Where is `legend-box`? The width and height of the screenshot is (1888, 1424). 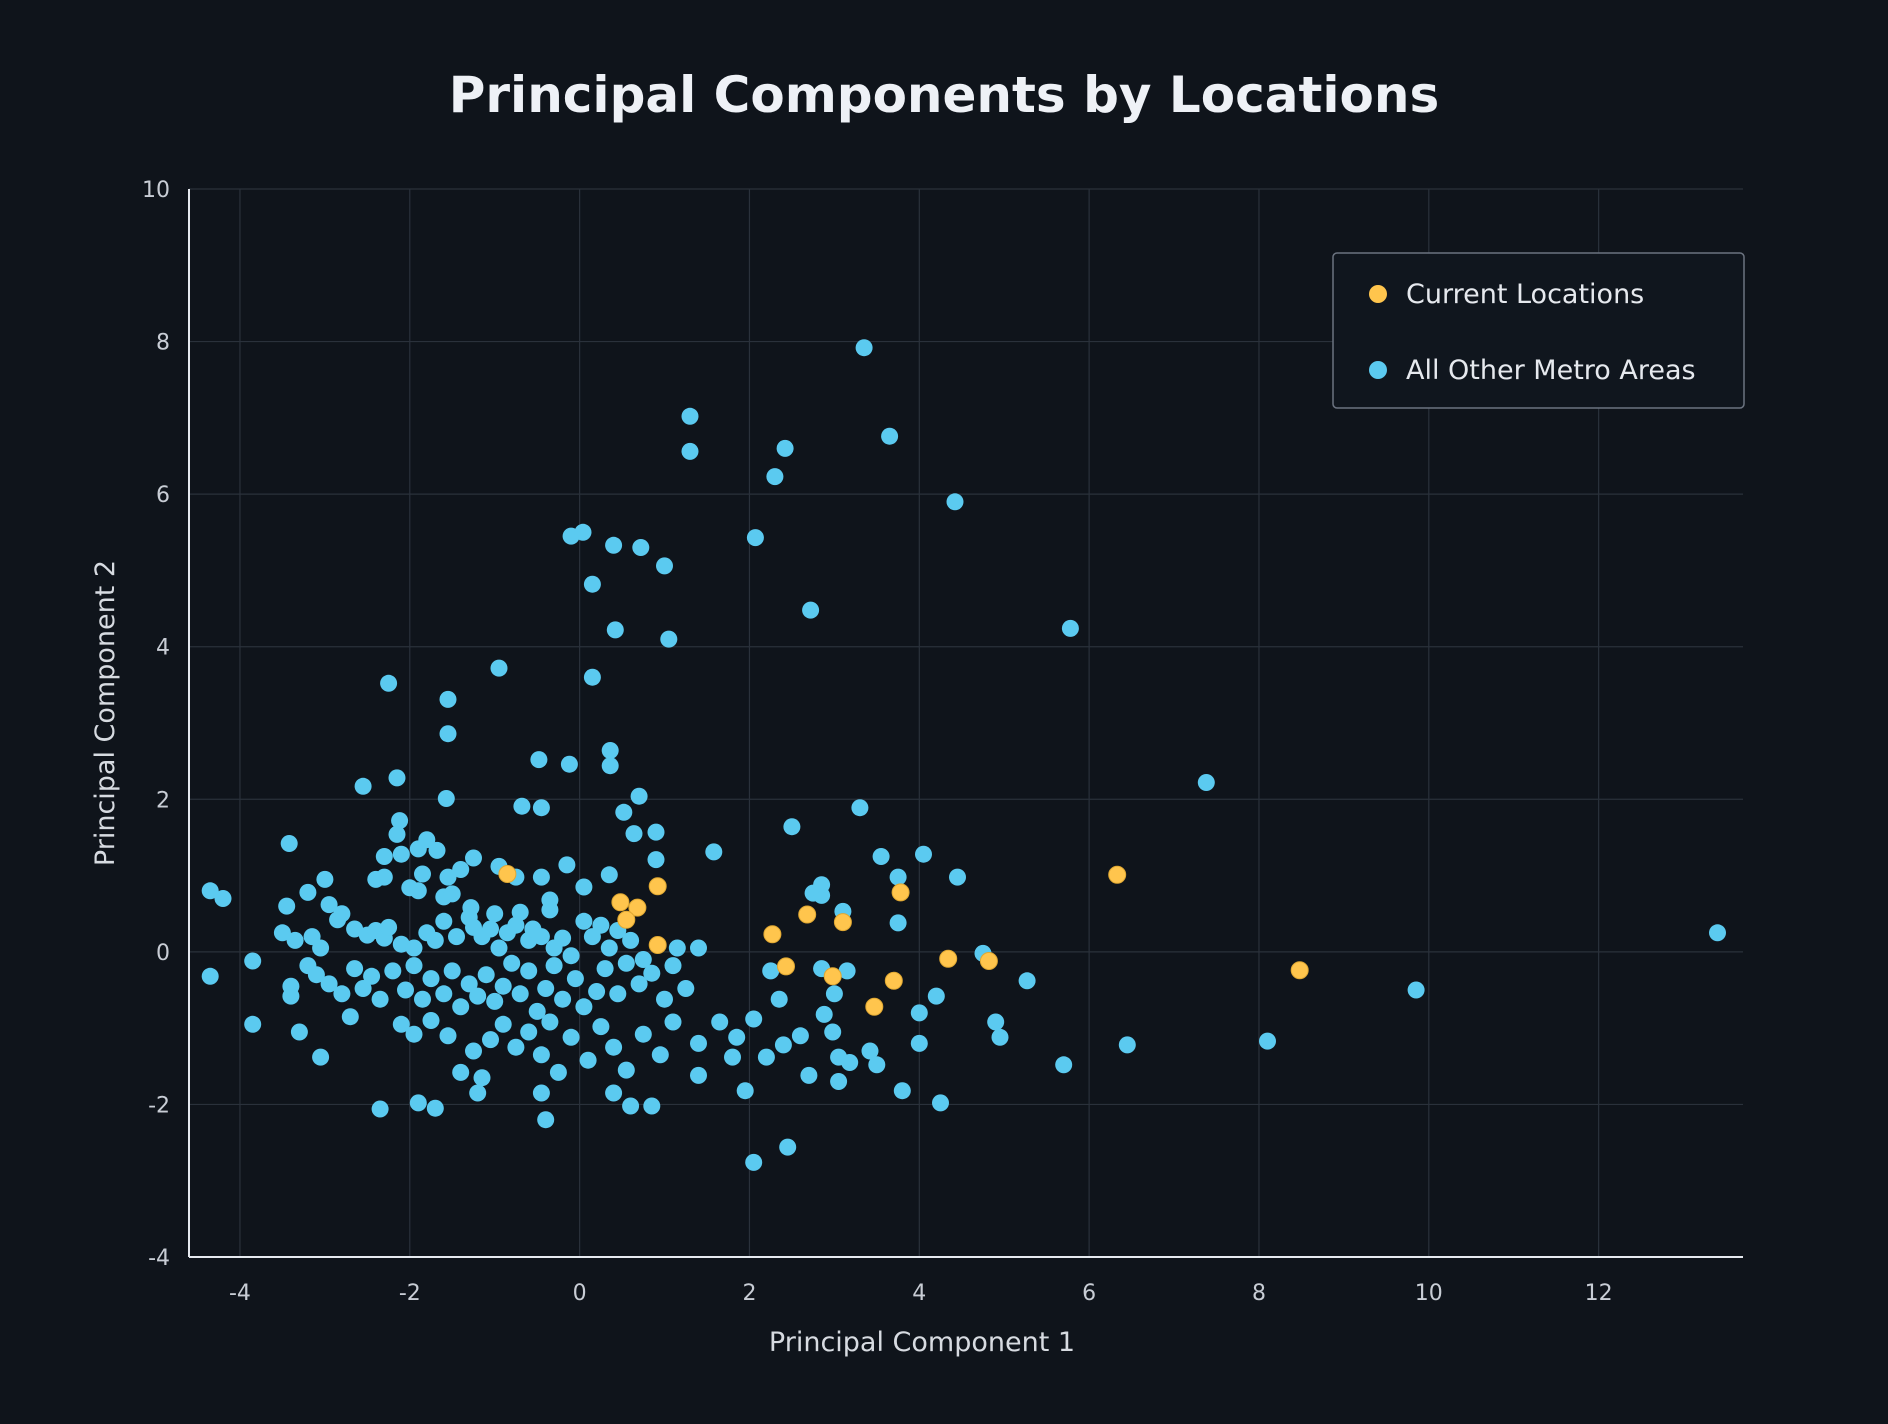 legend-box is located at coordinates (1538, 330).